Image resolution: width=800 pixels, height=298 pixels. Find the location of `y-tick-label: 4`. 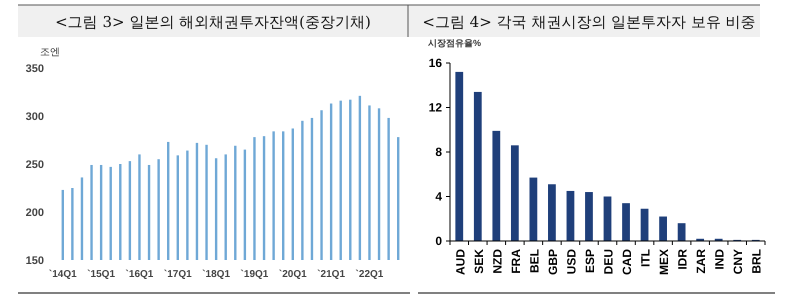

y-tick-label: 4 is located at coordinates (438, 197).